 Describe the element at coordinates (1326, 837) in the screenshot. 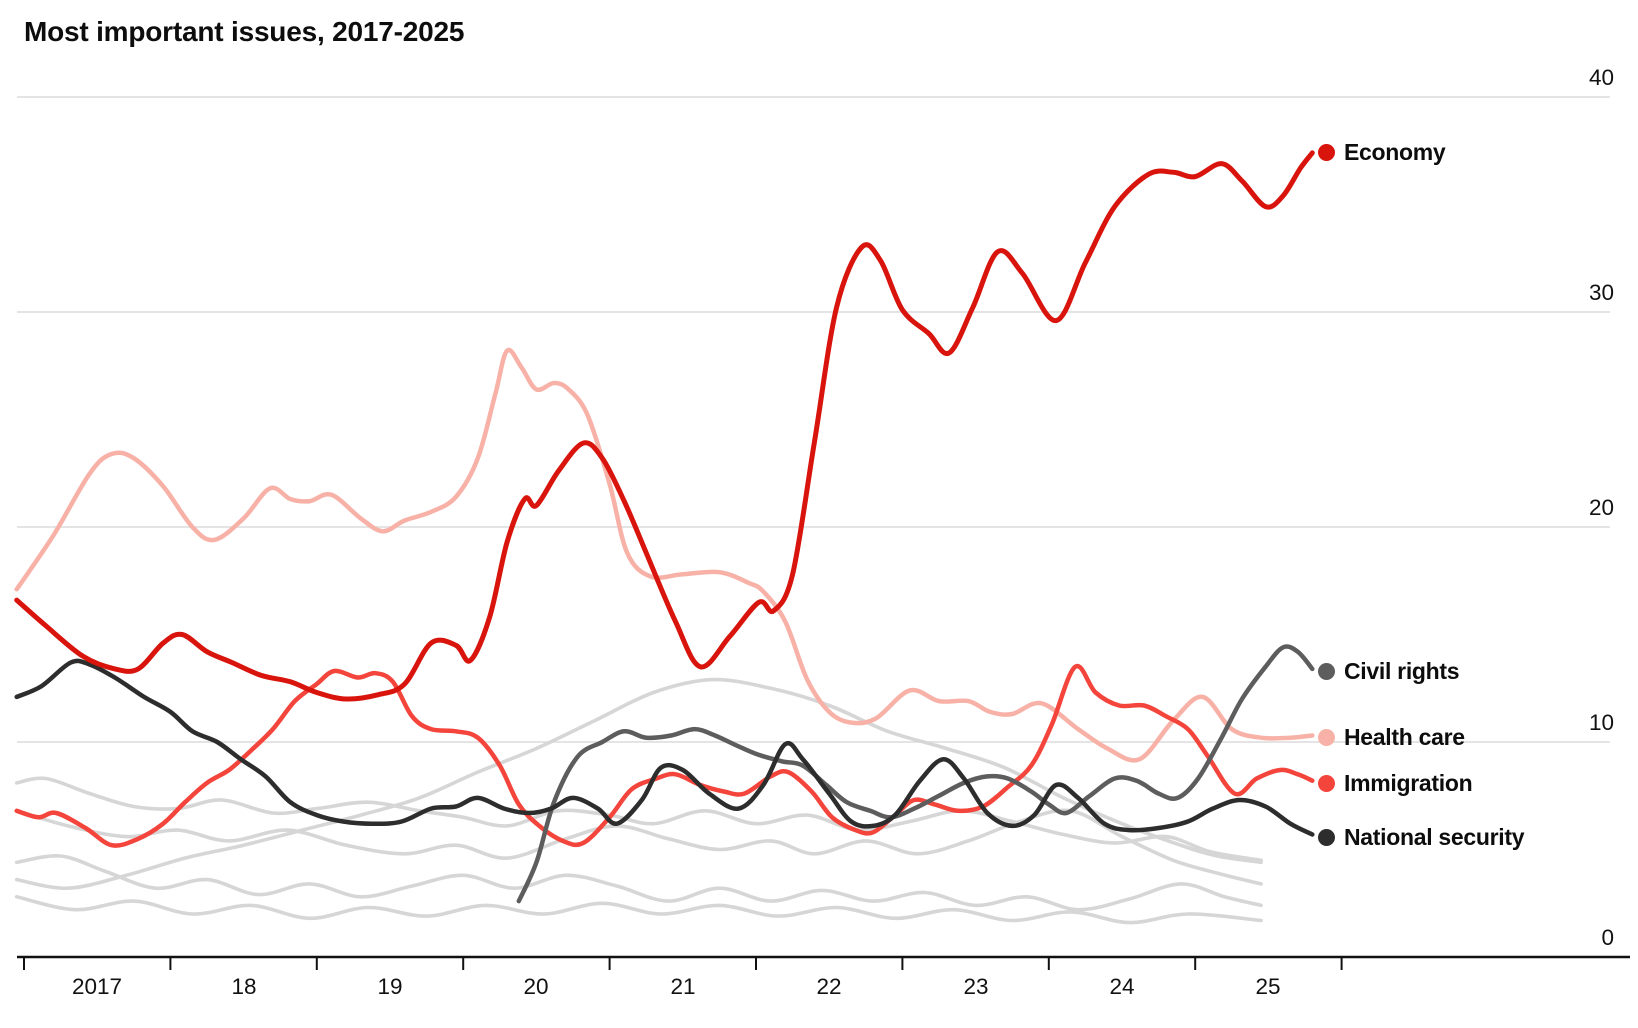

I see `national-security-series-dot-icon` at that location.